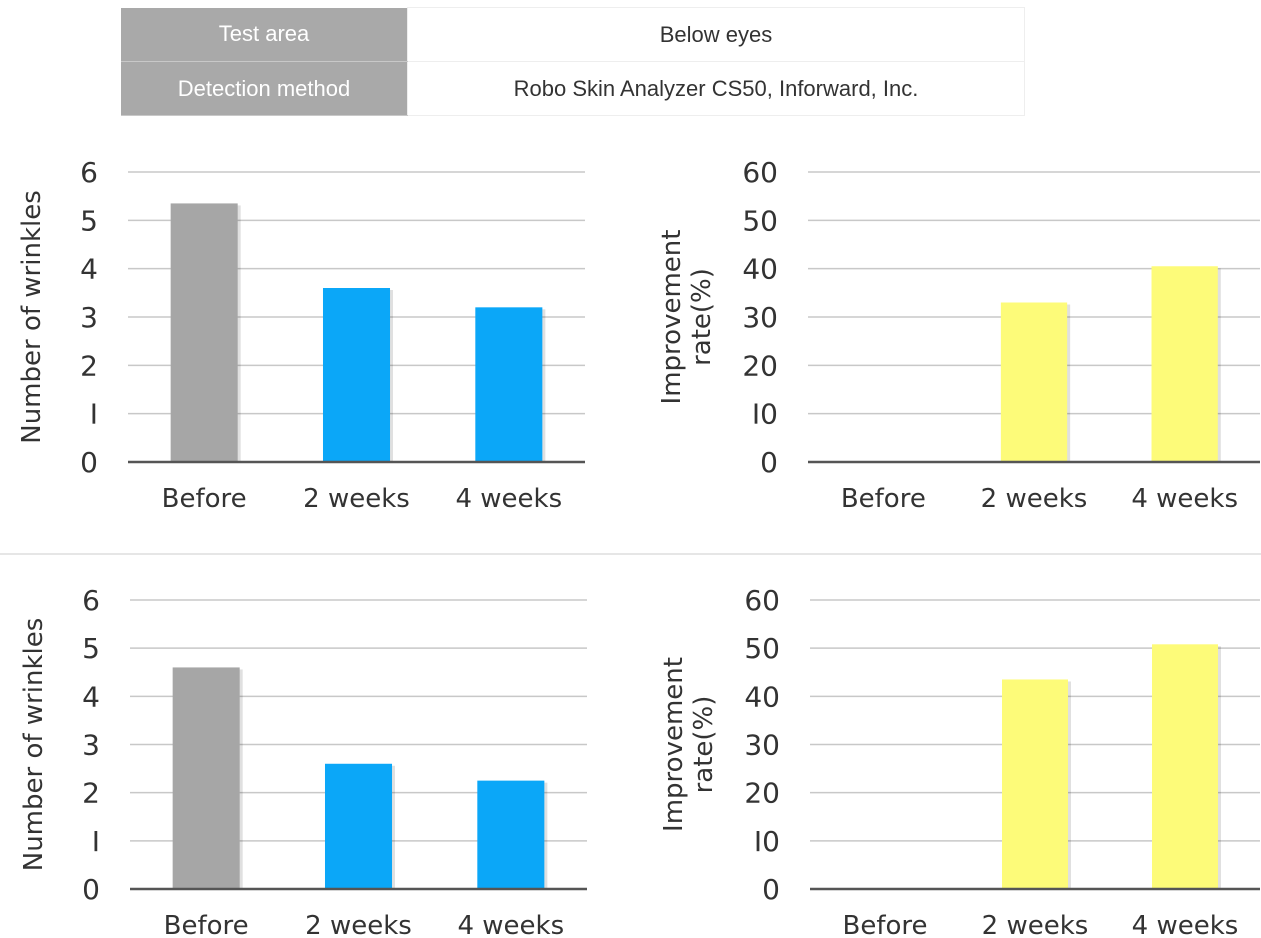  Describe the element at coordinates (264, 88) in the screenshot. I see `detection-method-label: Detection method` at that location.